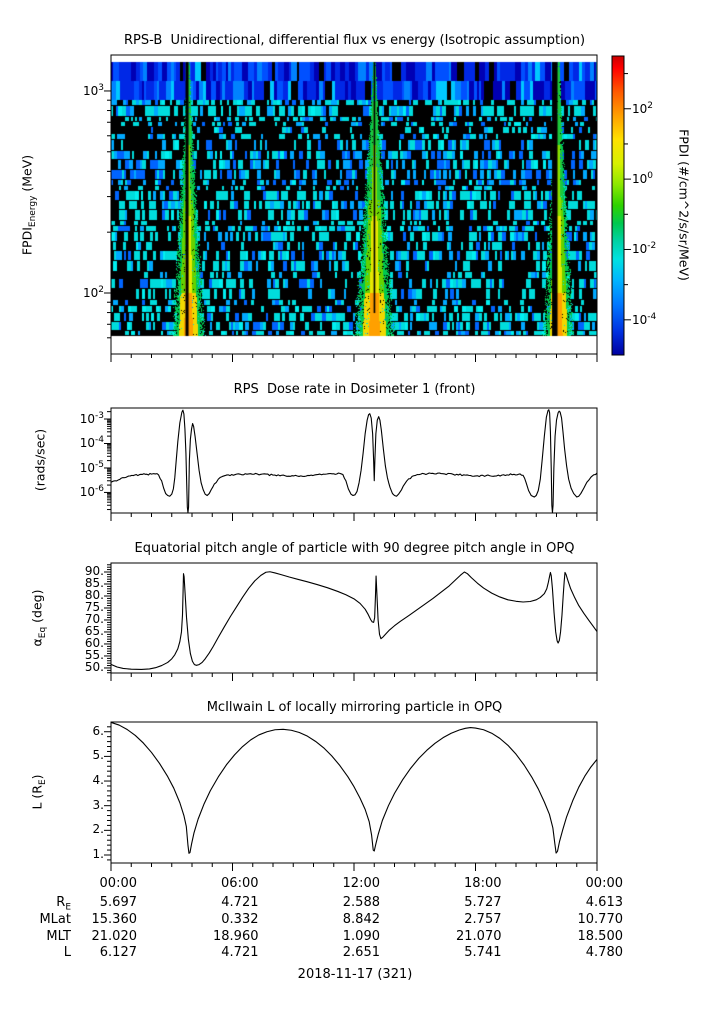  Describe the element at coordinates (99, 489) in the screenshot. I see `exponent: -6` at that location.